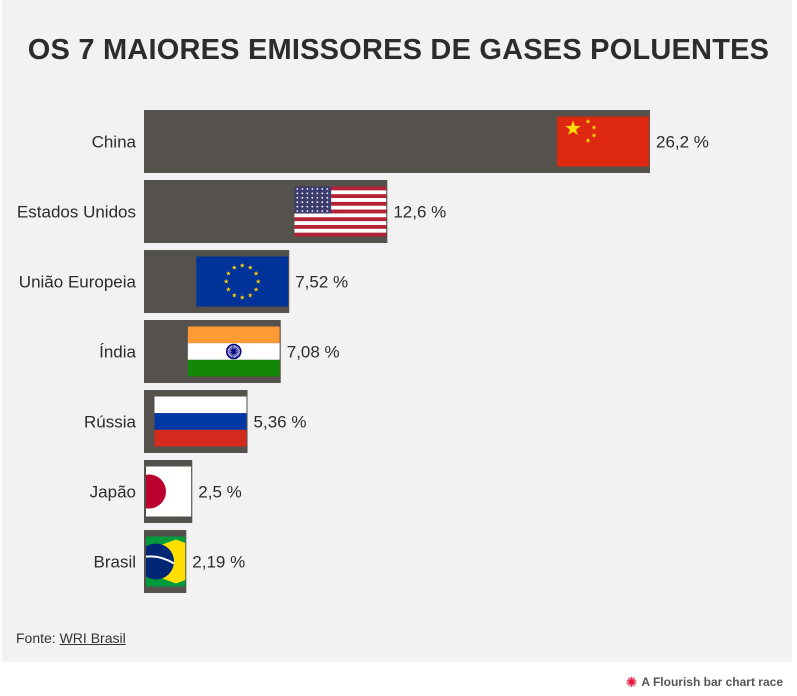 The width and height of the screenshot is (797, 696). What do you see at coordinates (280, 422) in the screenshot?
I see `value-label: 5,36 %` at bounding box center [280, 422].